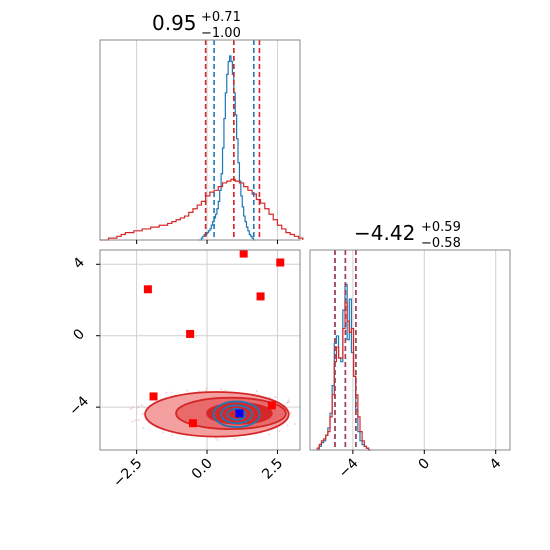 This screenshot has height=550, width=550. Describe the element at coordinates (349, 468) in the screenshot. I see `br-x-tick-label-0: −4` at that location.